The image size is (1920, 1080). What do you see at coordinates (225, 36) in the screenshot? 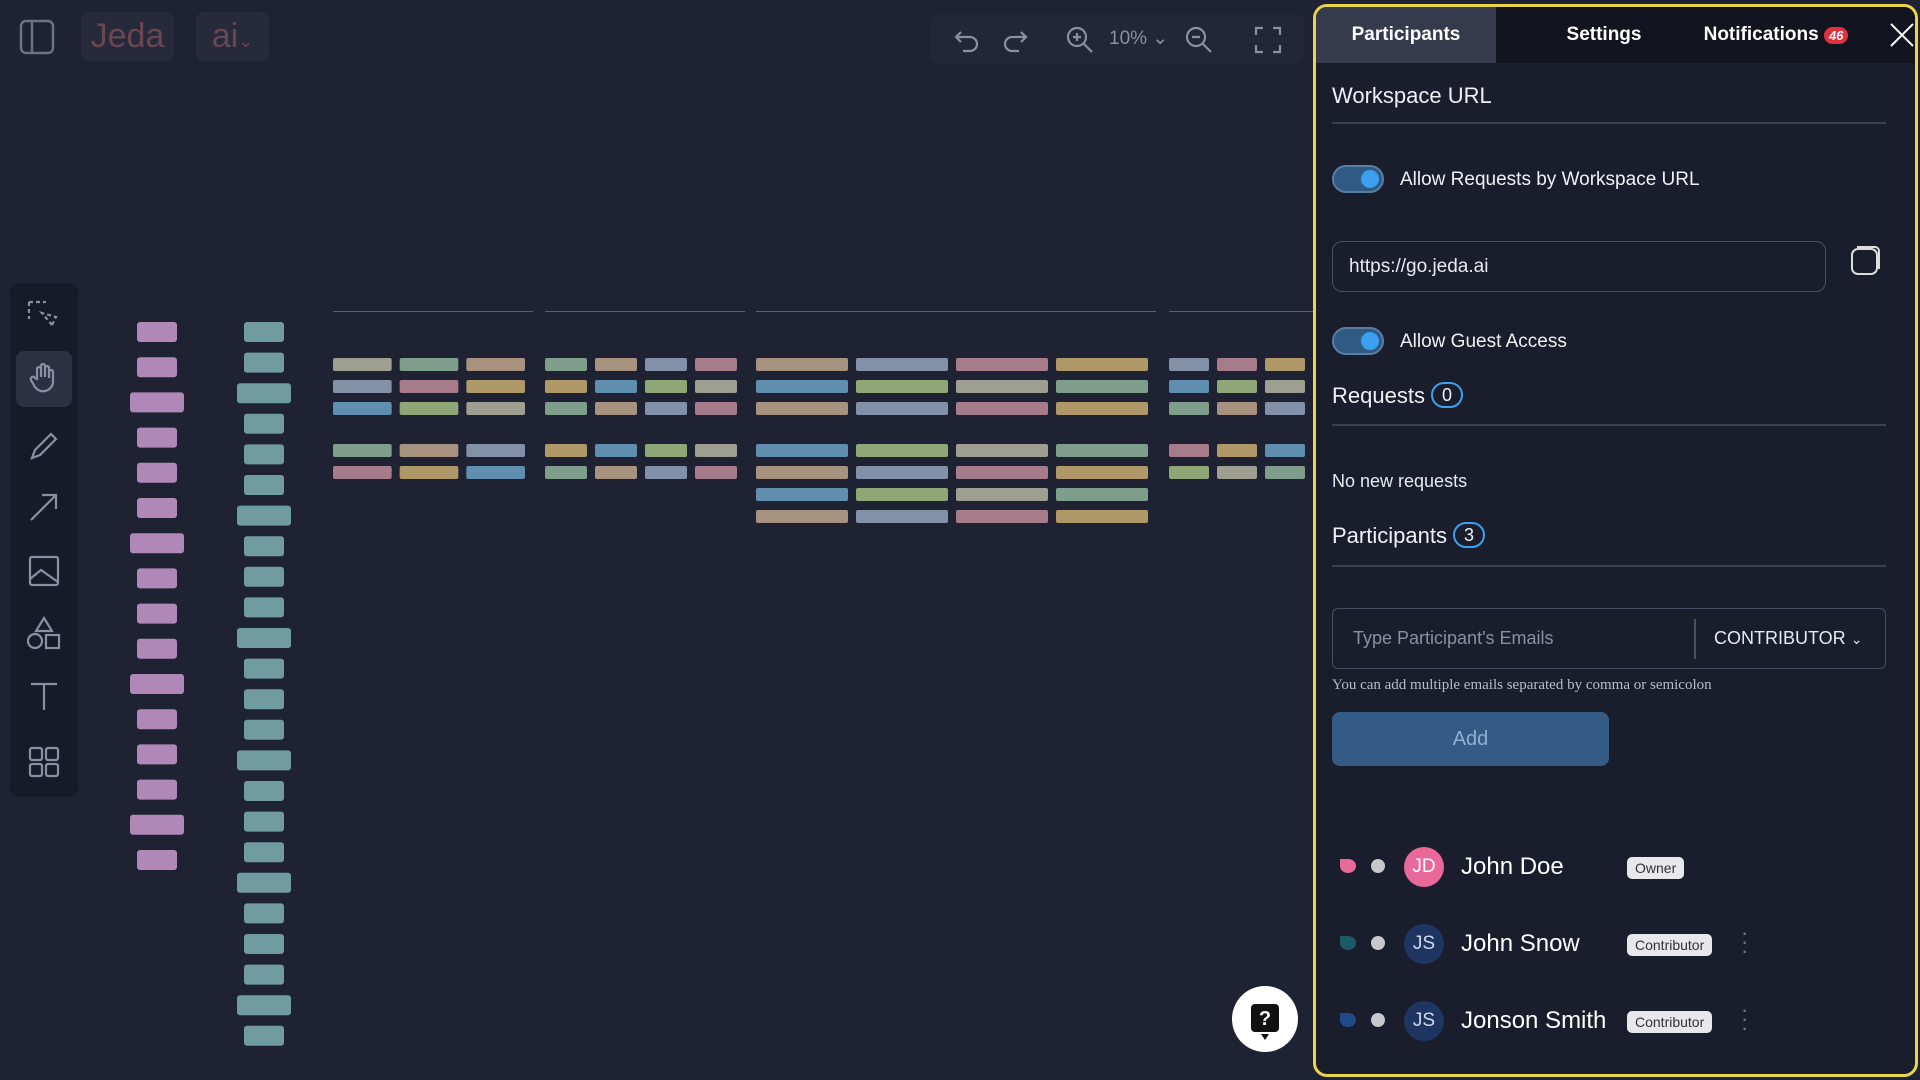
I see `ai-label: ai` at bounding box center [225, 36].